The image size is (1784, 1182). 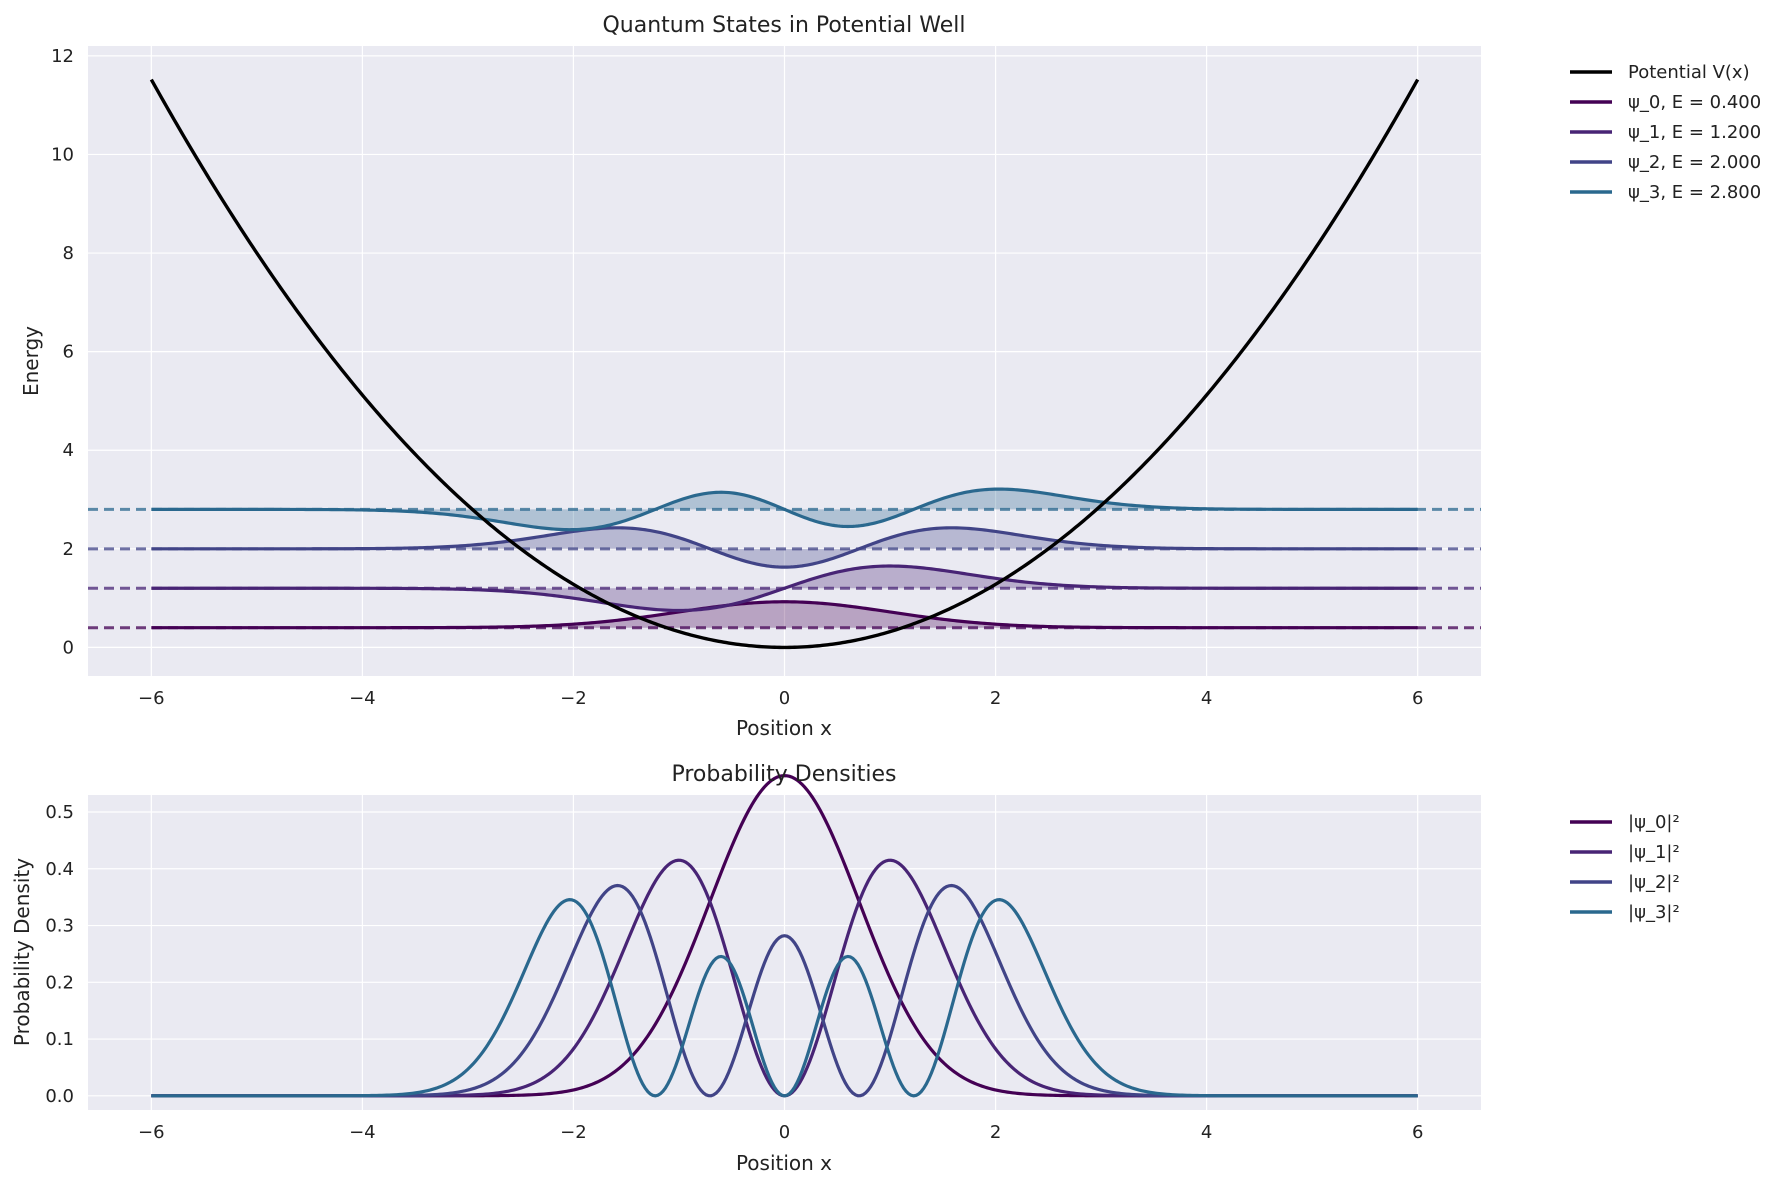 I want to click on density-x-tick-label: 2, so click(x=995, y=1132).